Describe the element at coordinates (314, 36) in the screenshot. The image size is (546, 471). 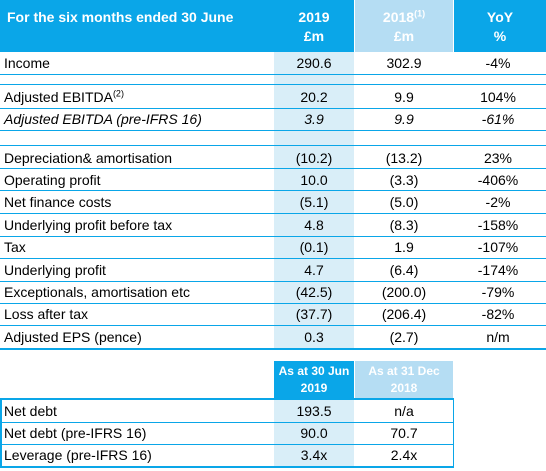
I see `header-2019-unit: £m` at that location.